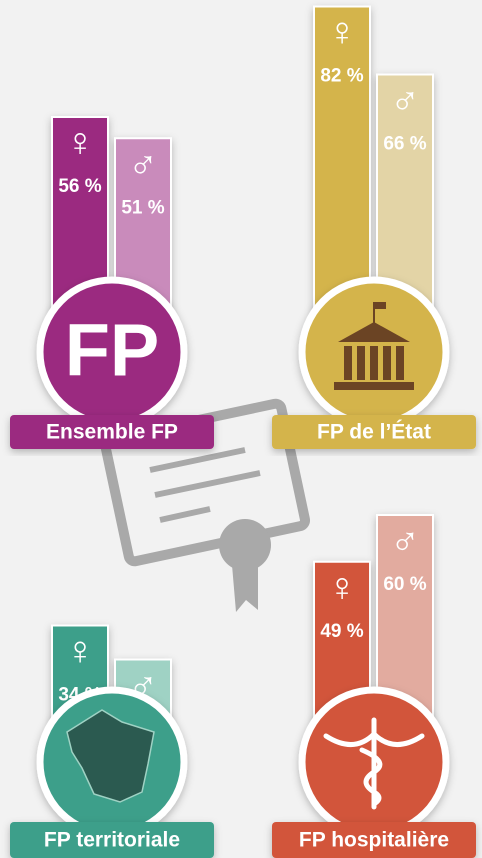 This screenshot has height=858, width=482. I want to click on building-icon, so click(374, 346).